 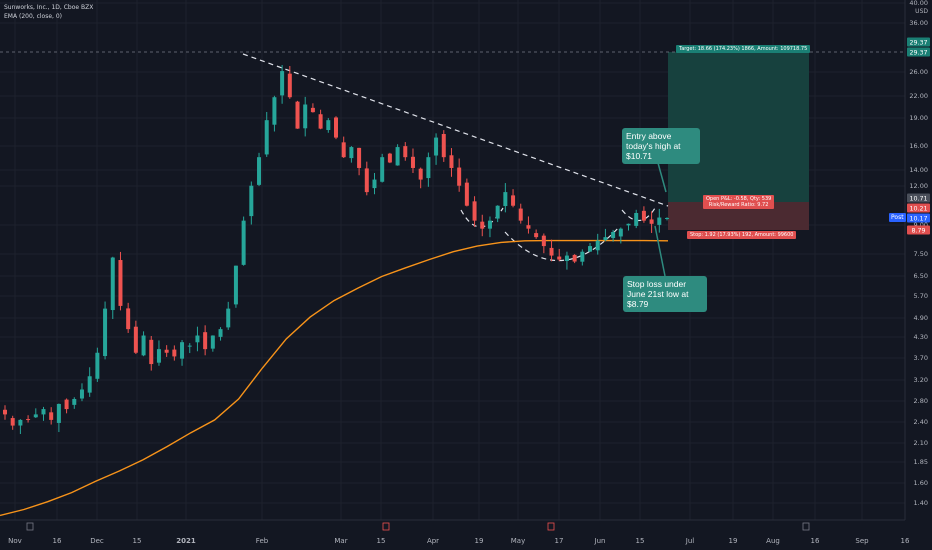 I want to click on price-tag-label: 10.21, so click(x=918, y=208).